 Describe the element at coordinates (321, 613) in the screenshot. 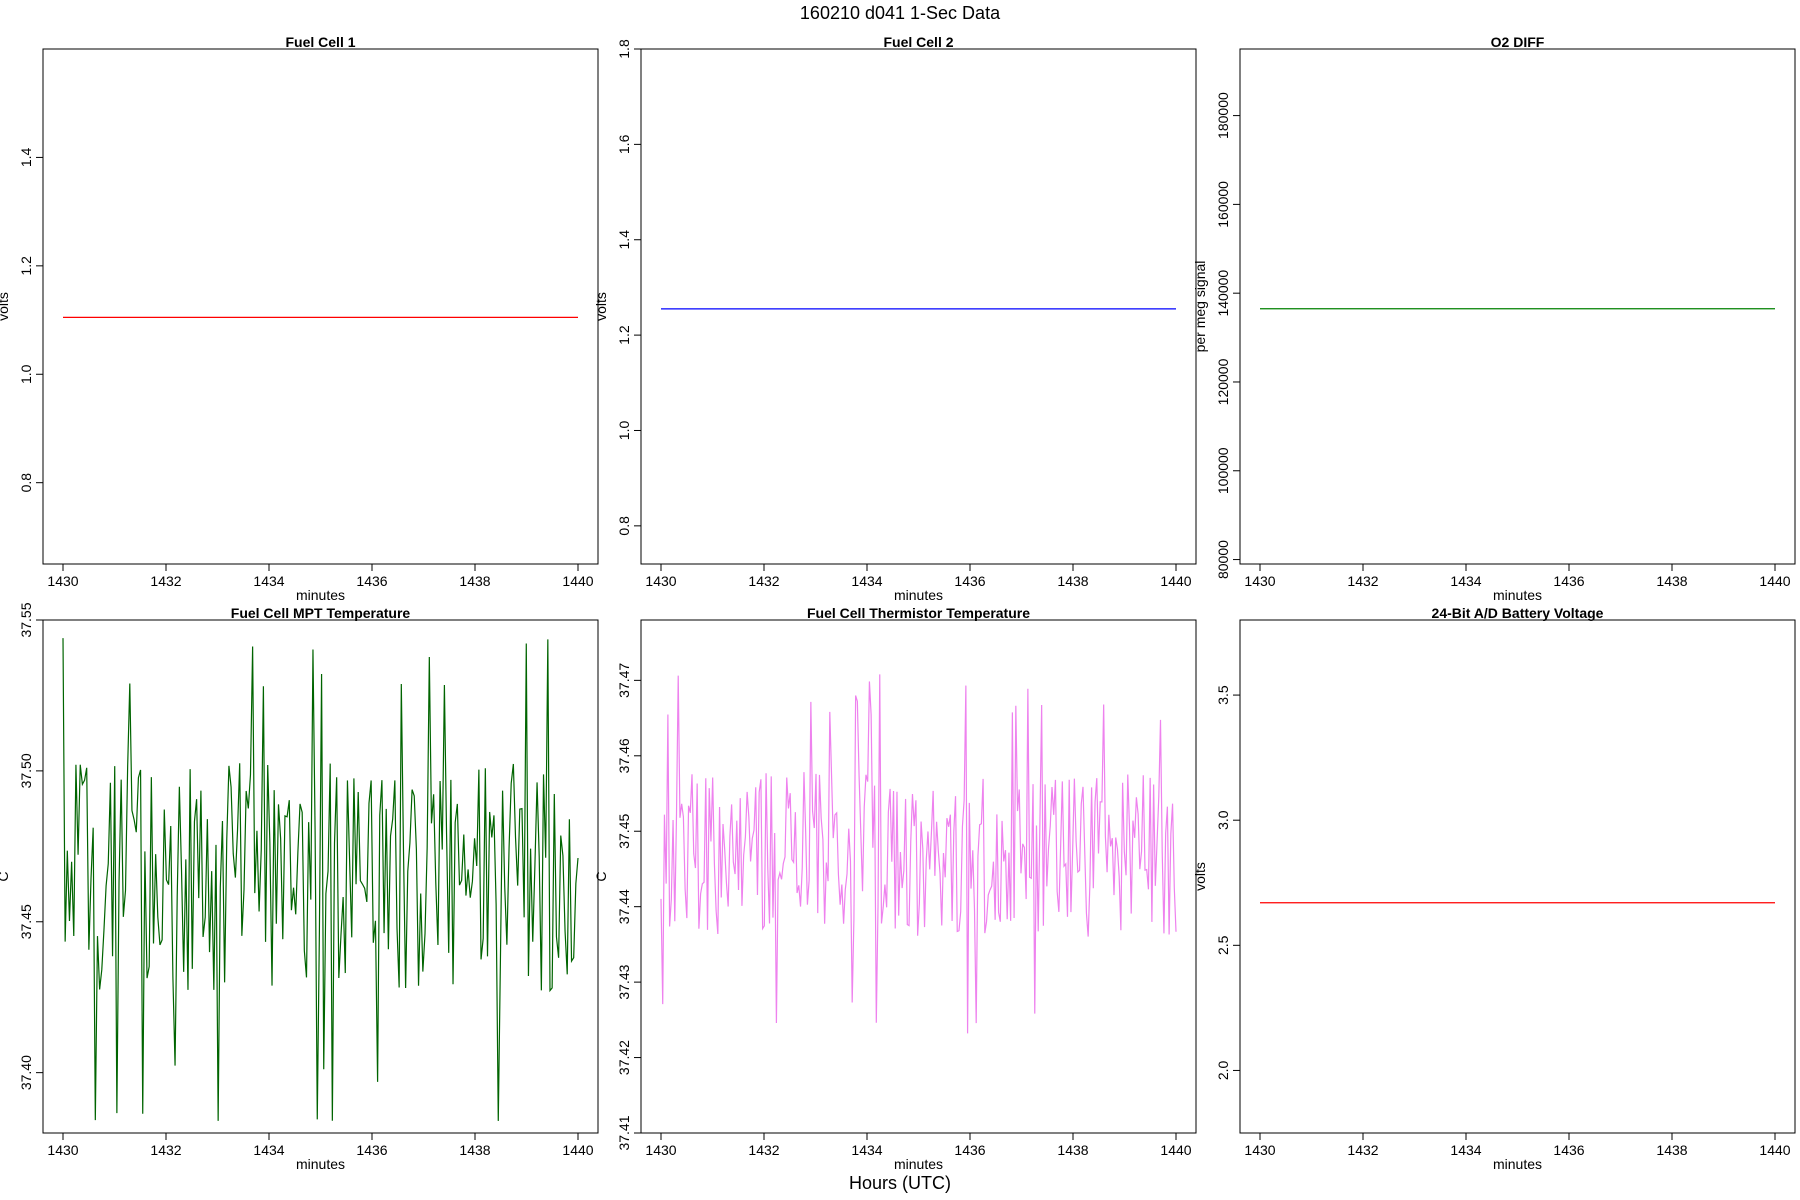

I see `chart-title: Fuel Cell MPT Temperature` at that location.